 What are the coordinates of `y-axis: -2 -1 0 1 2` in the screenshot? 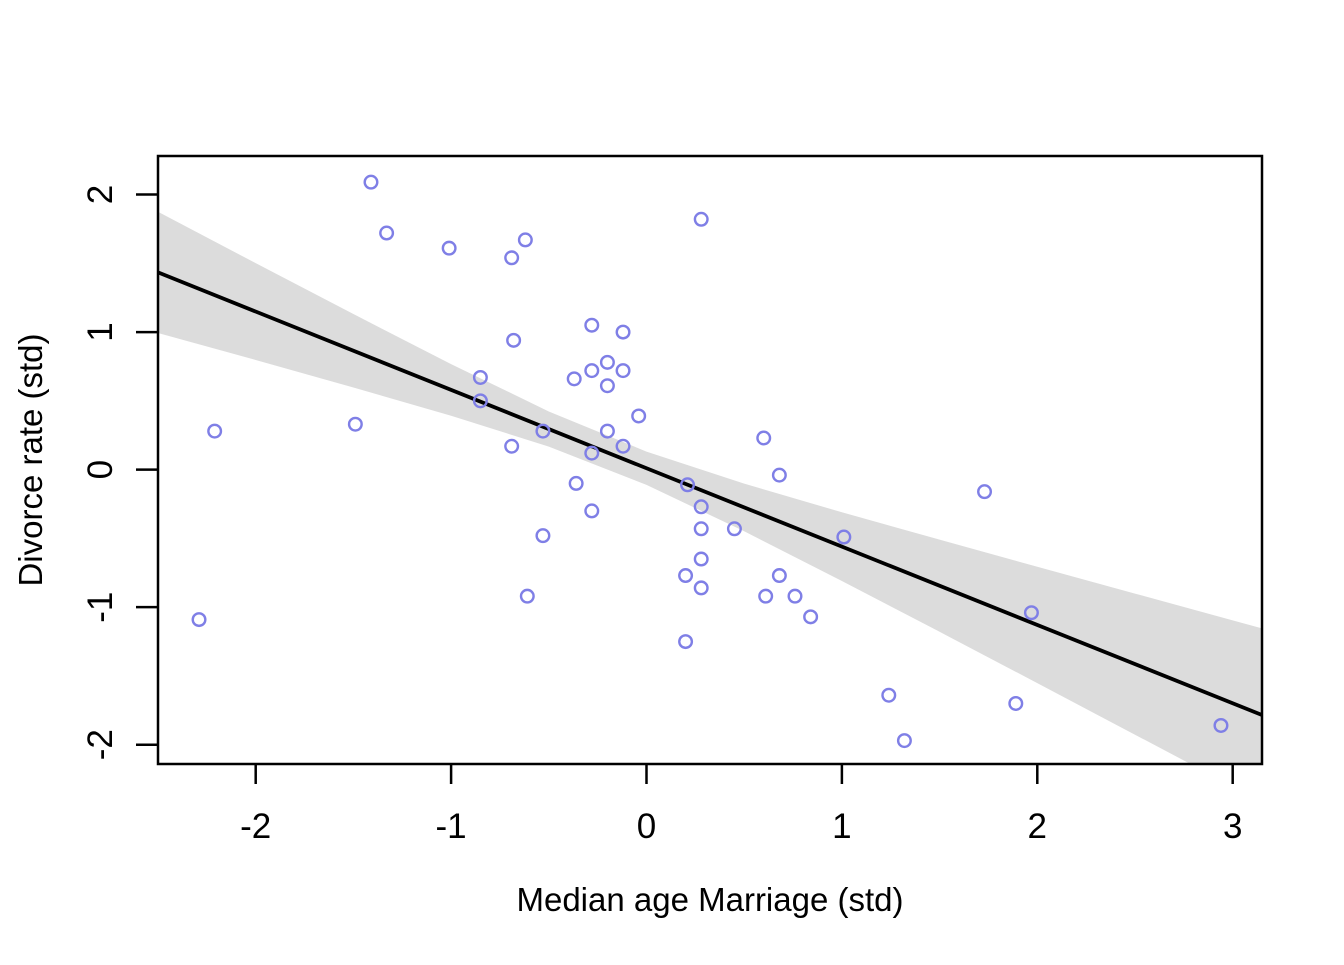 It's located at (119, 472).